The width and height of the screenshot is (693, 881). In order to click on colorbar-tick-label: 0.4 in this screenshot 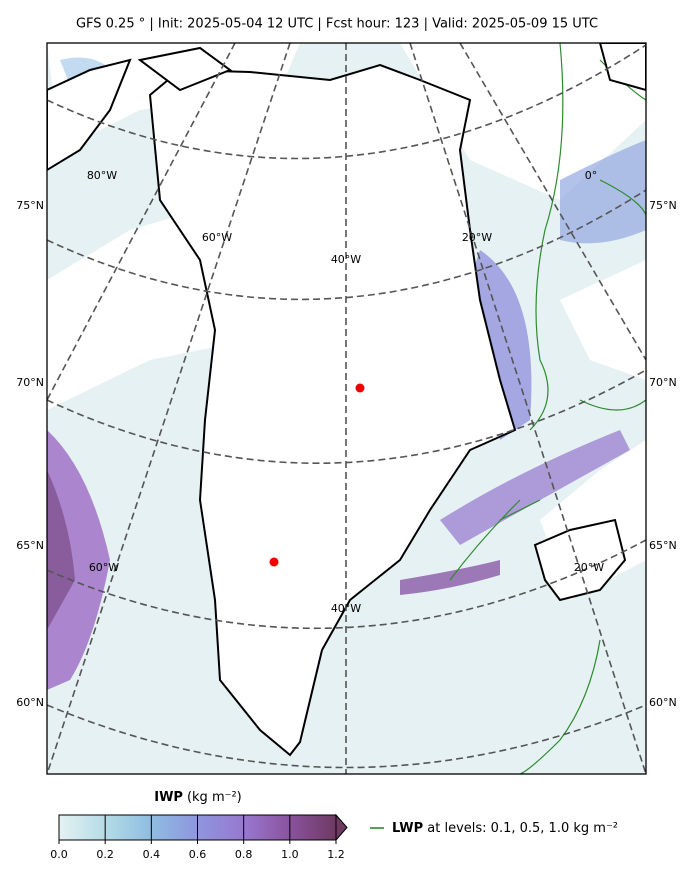, I will do `click(152, 854)`.